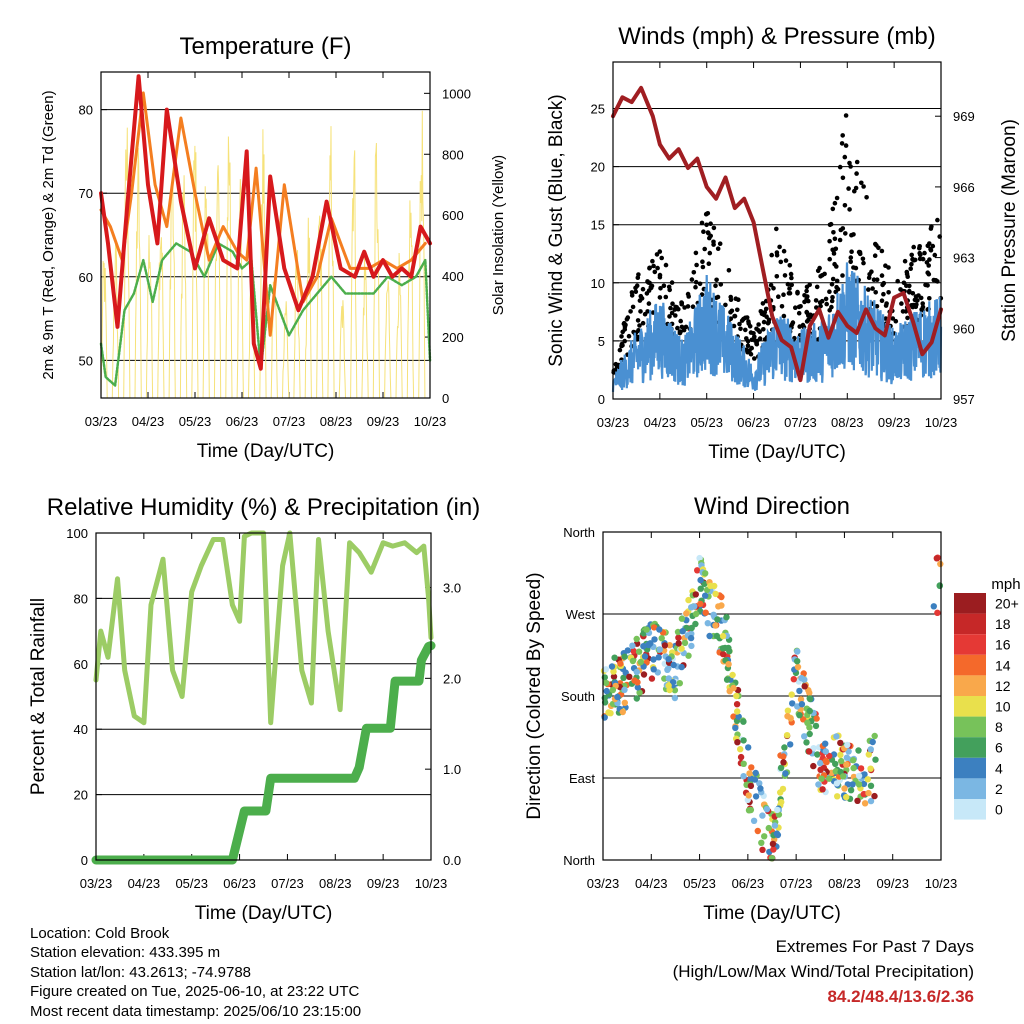 The height and width of the screenshot is (1024, 1024). Describe the element at coordinates (1003, 707) in the screenshot. I see `legend-label: 10` at that location.